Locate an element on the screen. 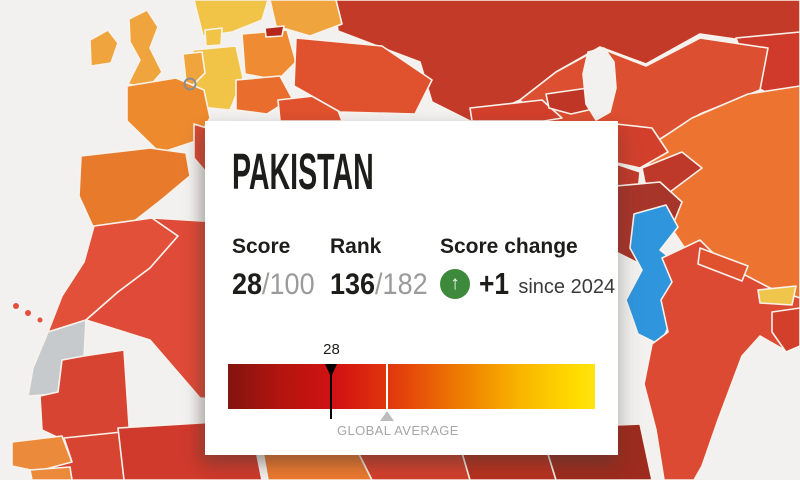 This screenshot has width=800, height=480. cpi-scale: 28 GLOBAL AVERAGE is located at coordinates (411, 389).